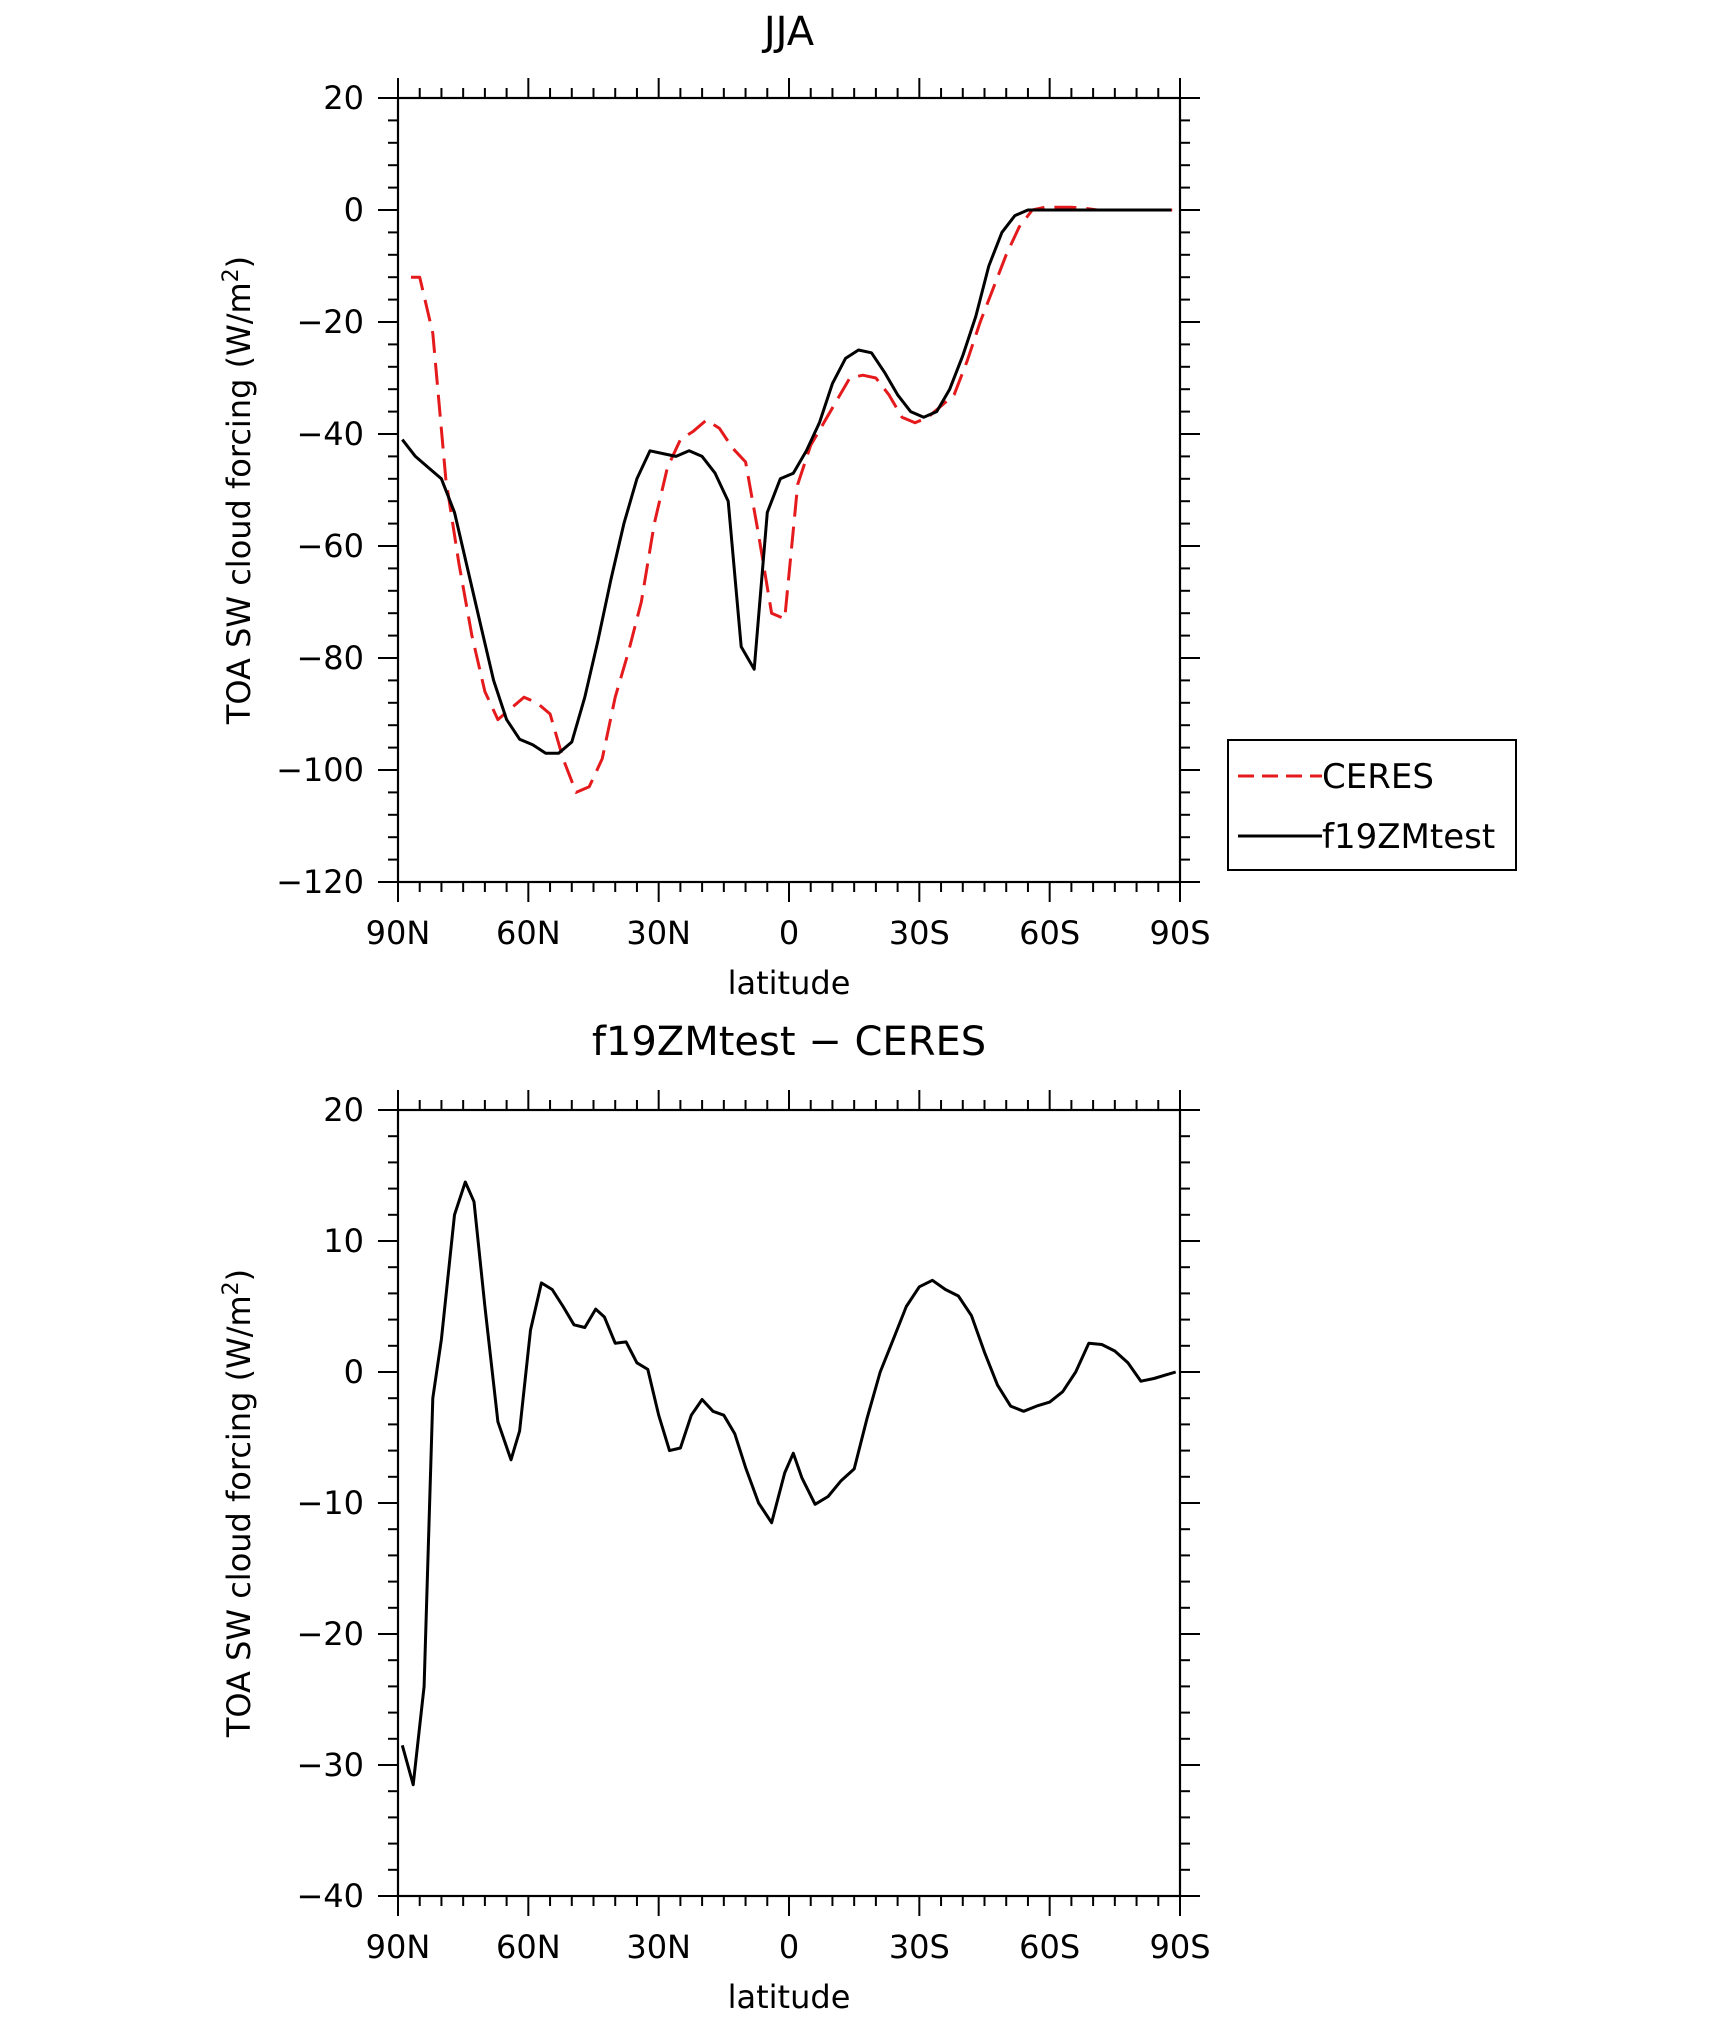  What do you see at coordinates (320, 770) in the screenshot?
I see `y-tick-label: −100` at bounding box center [320, 770].